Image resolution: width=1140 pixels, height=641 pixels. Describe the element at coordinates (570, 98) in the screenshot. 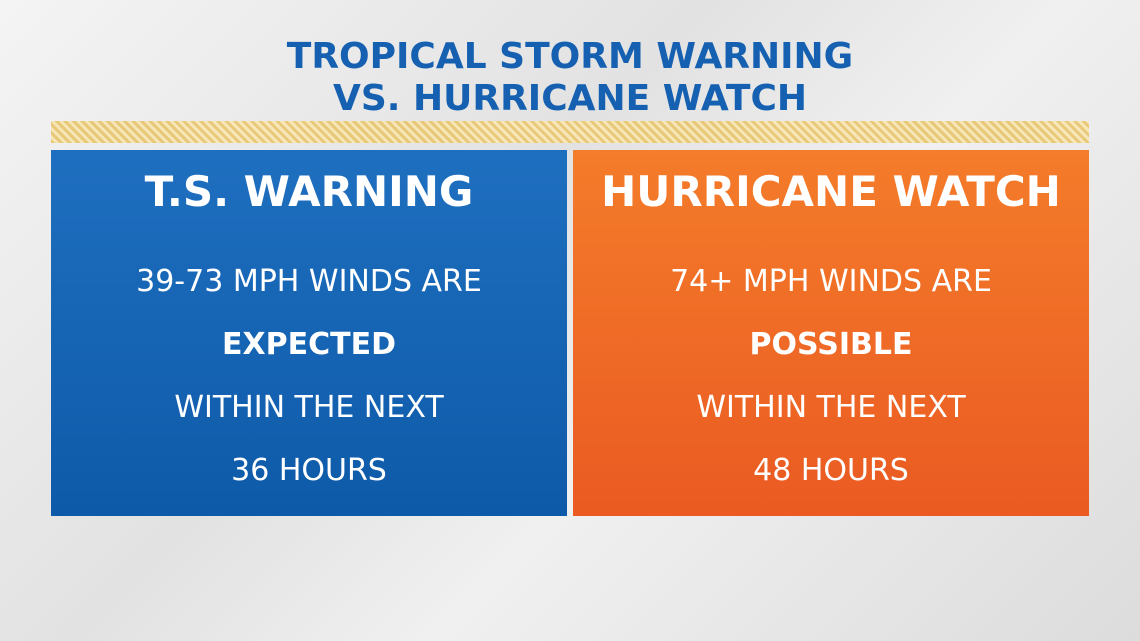

I see `title-line: VS. HURRICANE WATCH` at that location.